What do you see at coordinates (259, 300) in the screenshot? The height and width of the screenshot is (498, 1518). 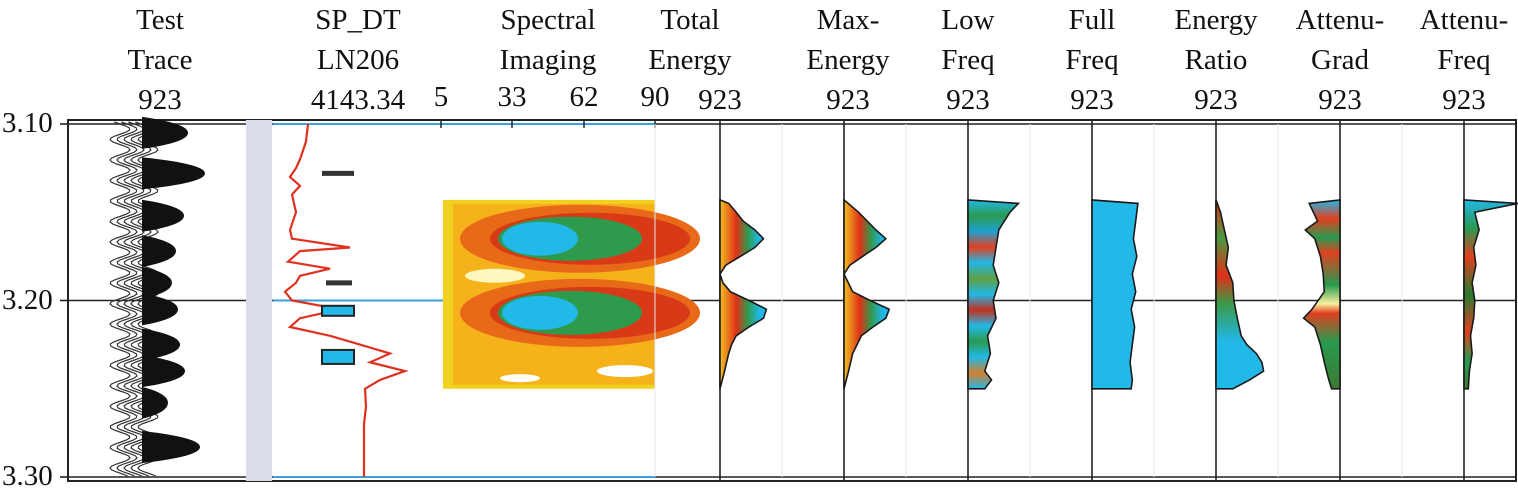 I see `grey-separator-bar` at bounding box center [259, 300].